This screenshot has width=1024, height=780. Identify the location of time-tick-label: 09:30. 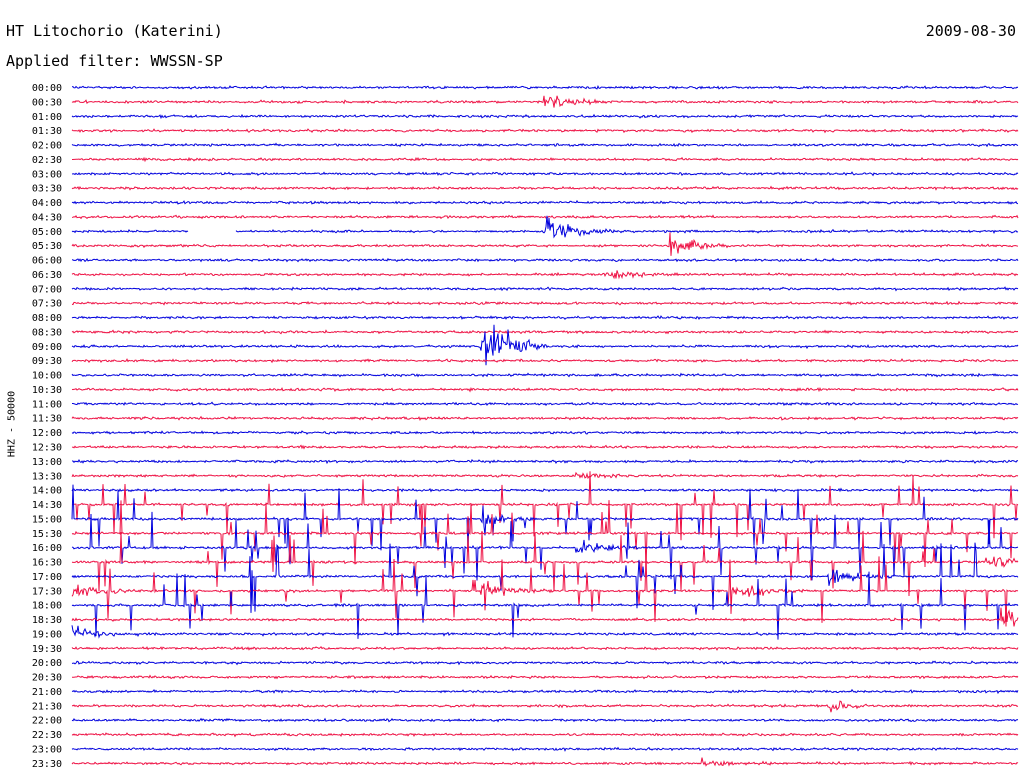
(47, 361).